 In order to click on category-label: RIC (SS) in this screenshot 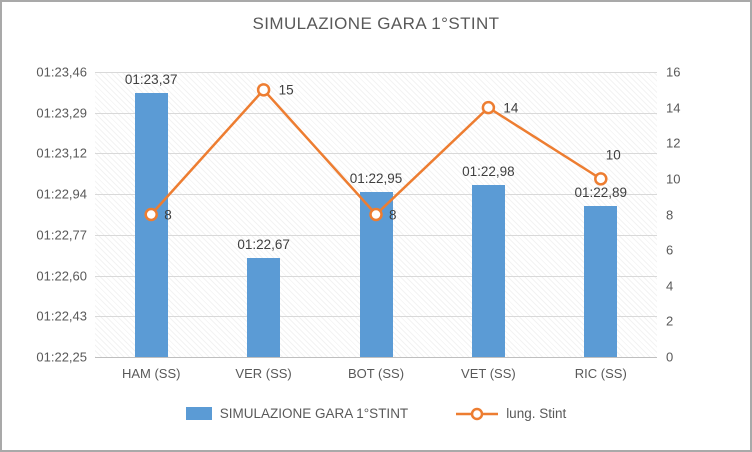, I will do `click(600, 373)`.